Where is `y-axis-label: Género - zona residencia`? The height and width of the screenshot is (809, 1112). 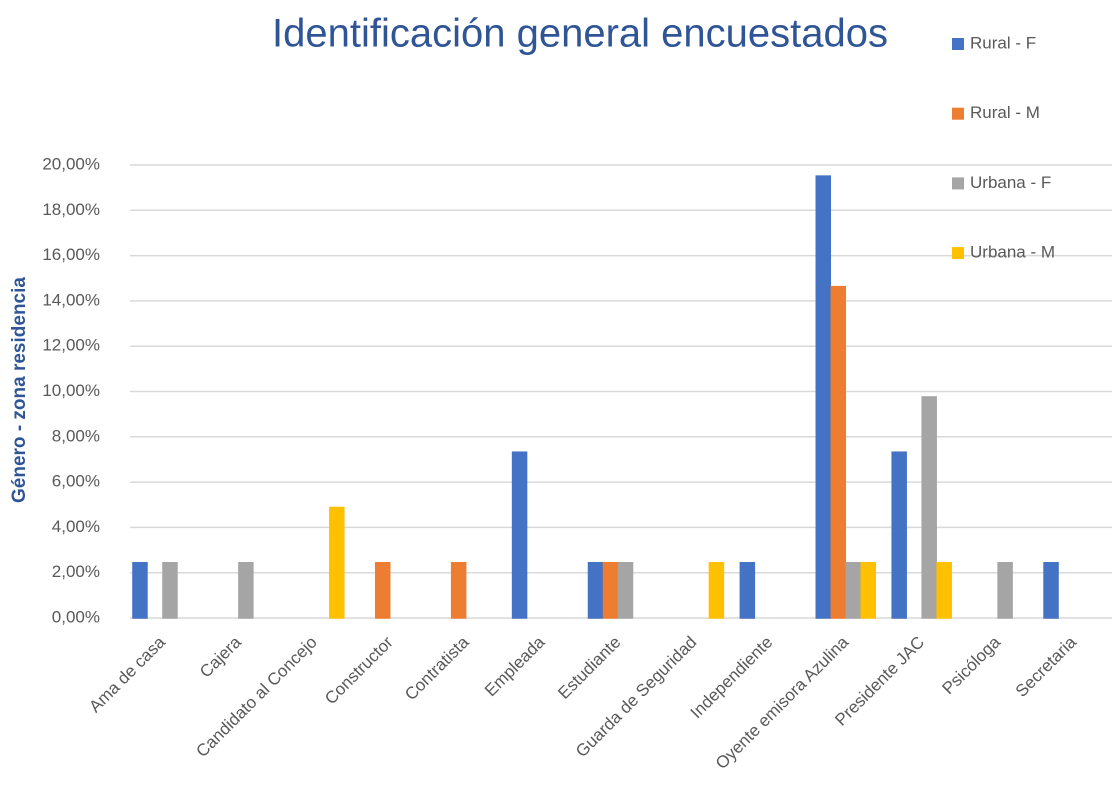
y-axis-label: Género - zona residencia is located at coordinates (19, 390).